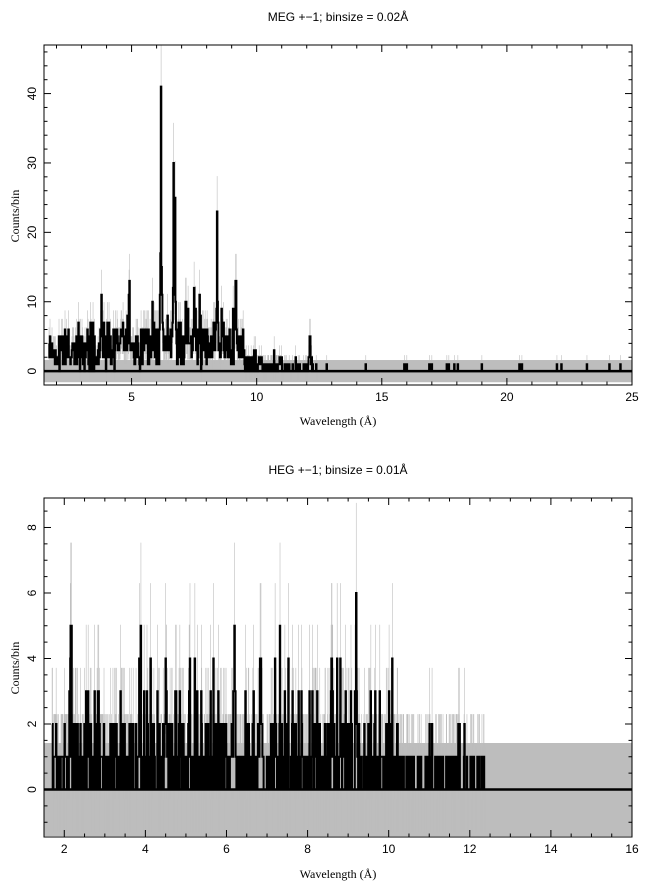 Image resolution: width=649 pixels, height=891 pixels. Describe the element at coordinates (32, 592) in the screenshot. I see `y-tick-label: 6` at that location.